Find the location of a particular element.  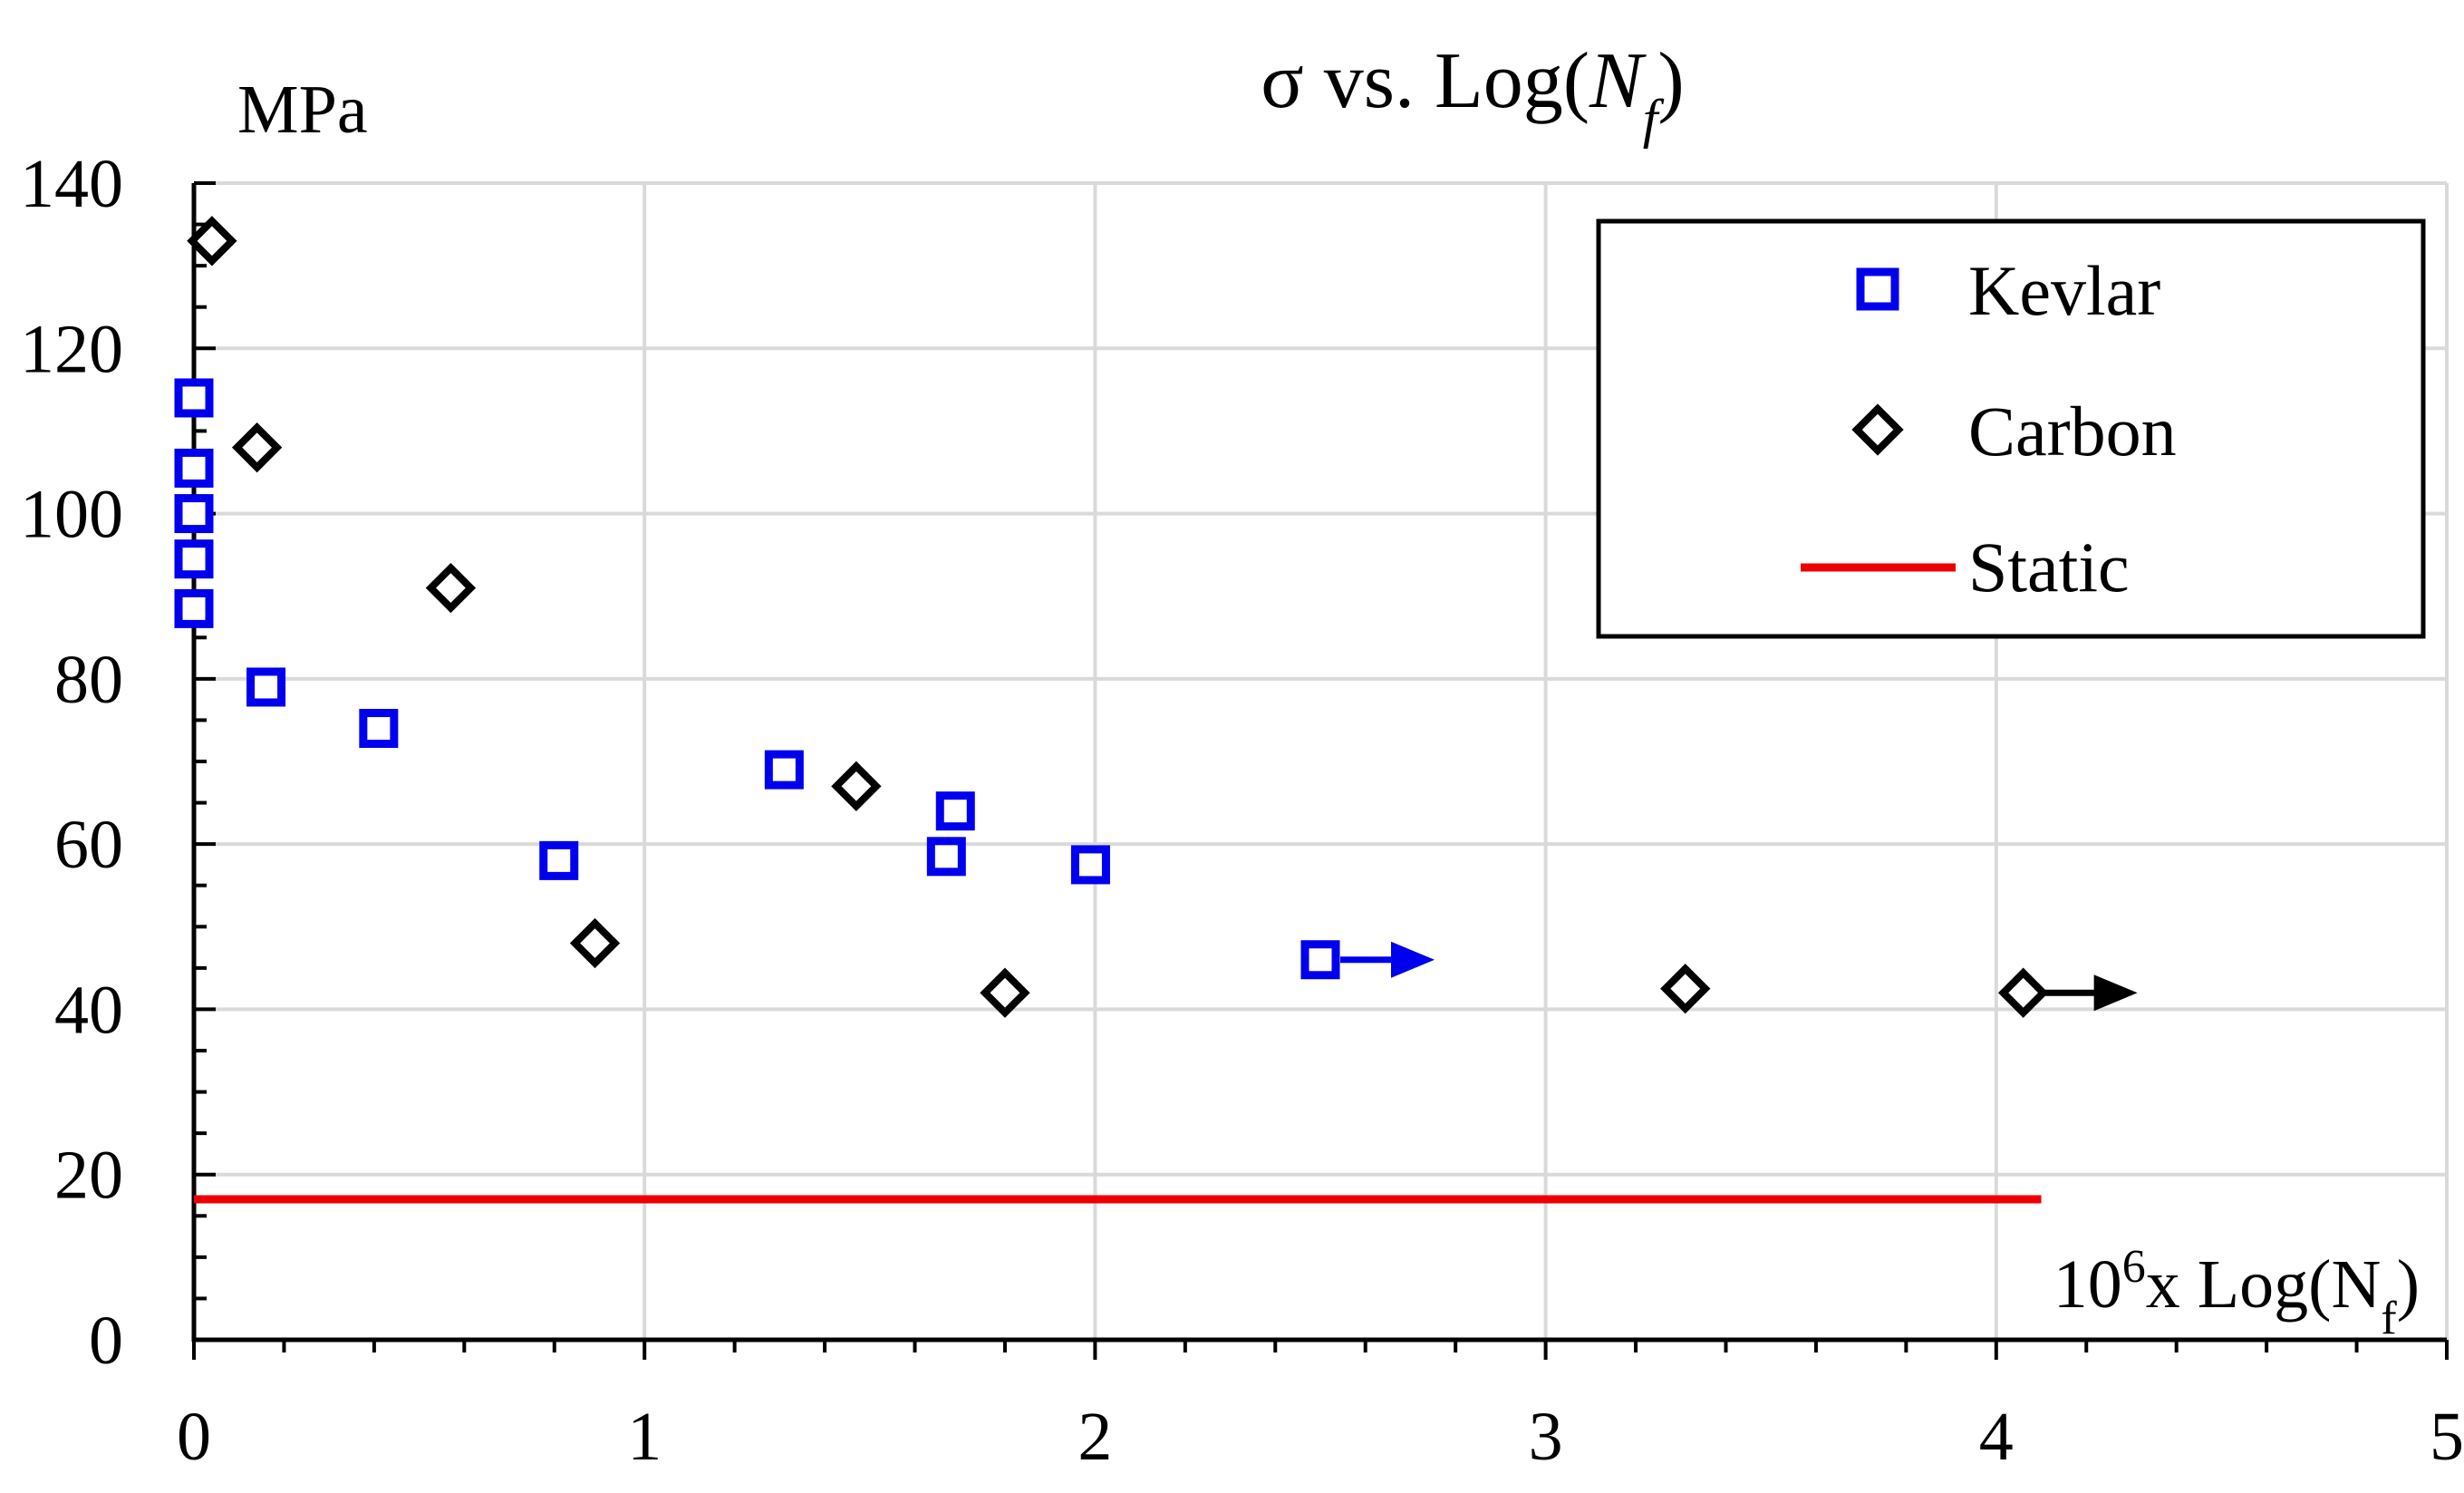

y-tick-label: 20 is located at coordinates (88, 1176).